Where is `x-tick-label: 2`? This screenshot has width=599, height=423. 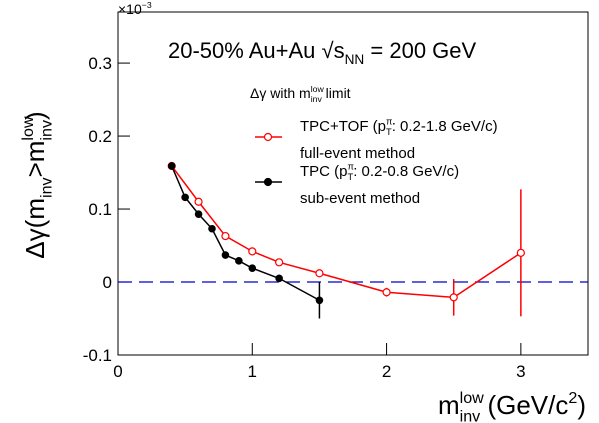
x-tick-label: 2 is located at coordinates (386, 371).